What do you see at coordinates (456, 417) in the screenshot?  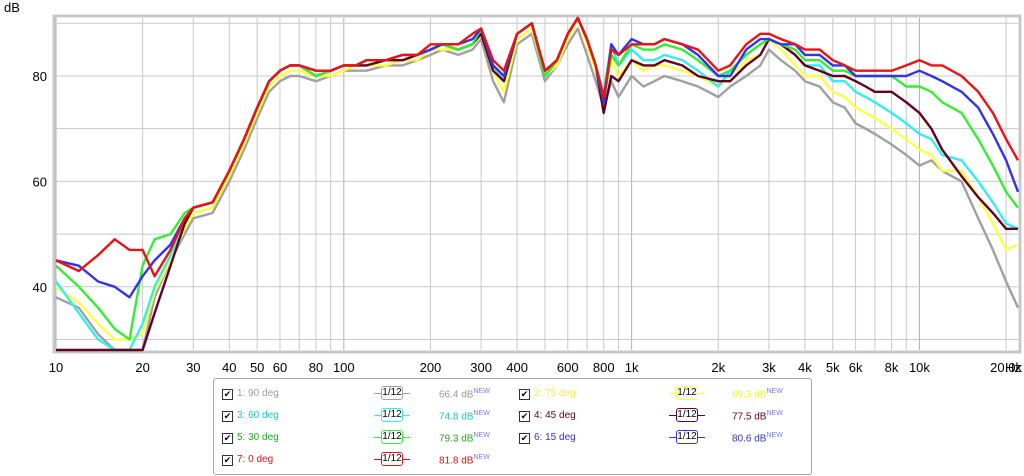 I see `legend-level-value: 74.8 dB` at bounding box center [456, 417].